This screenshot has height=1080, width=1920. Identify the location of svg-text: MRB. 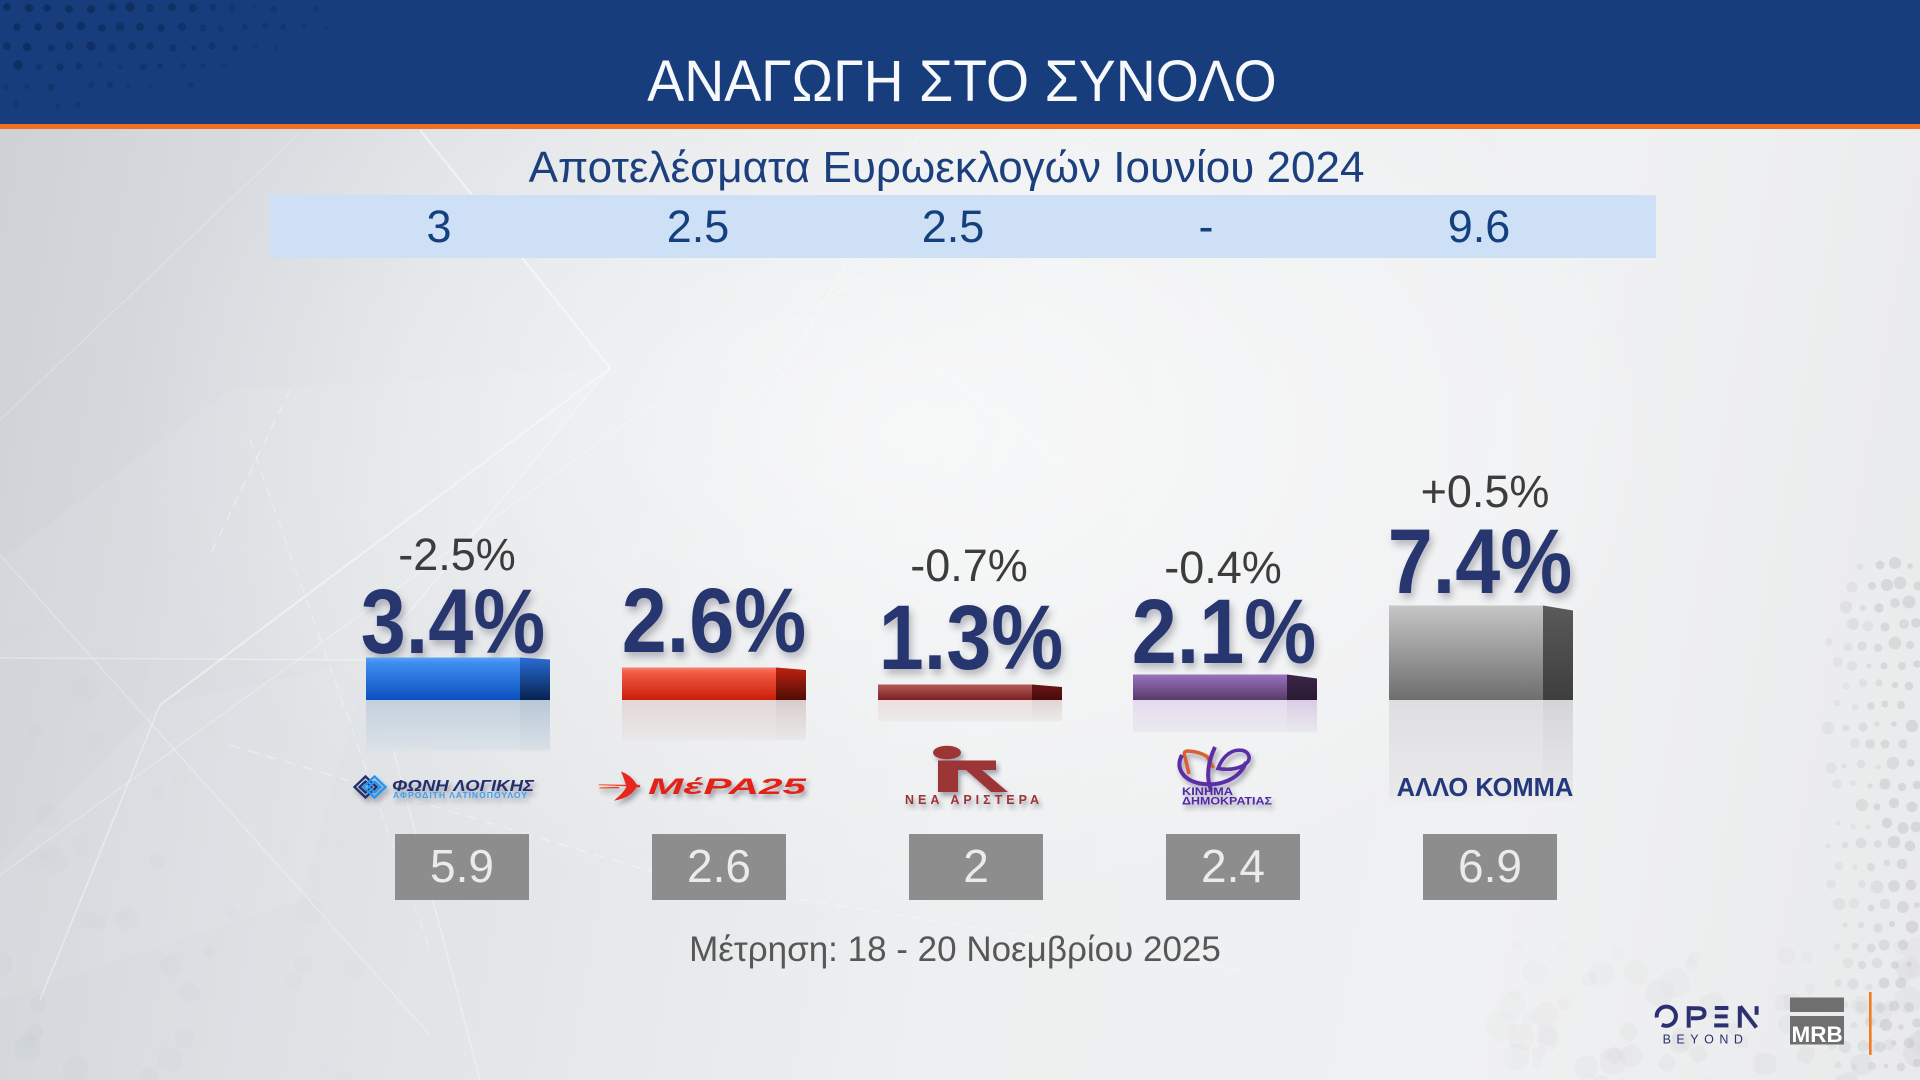
(1817, 1034).